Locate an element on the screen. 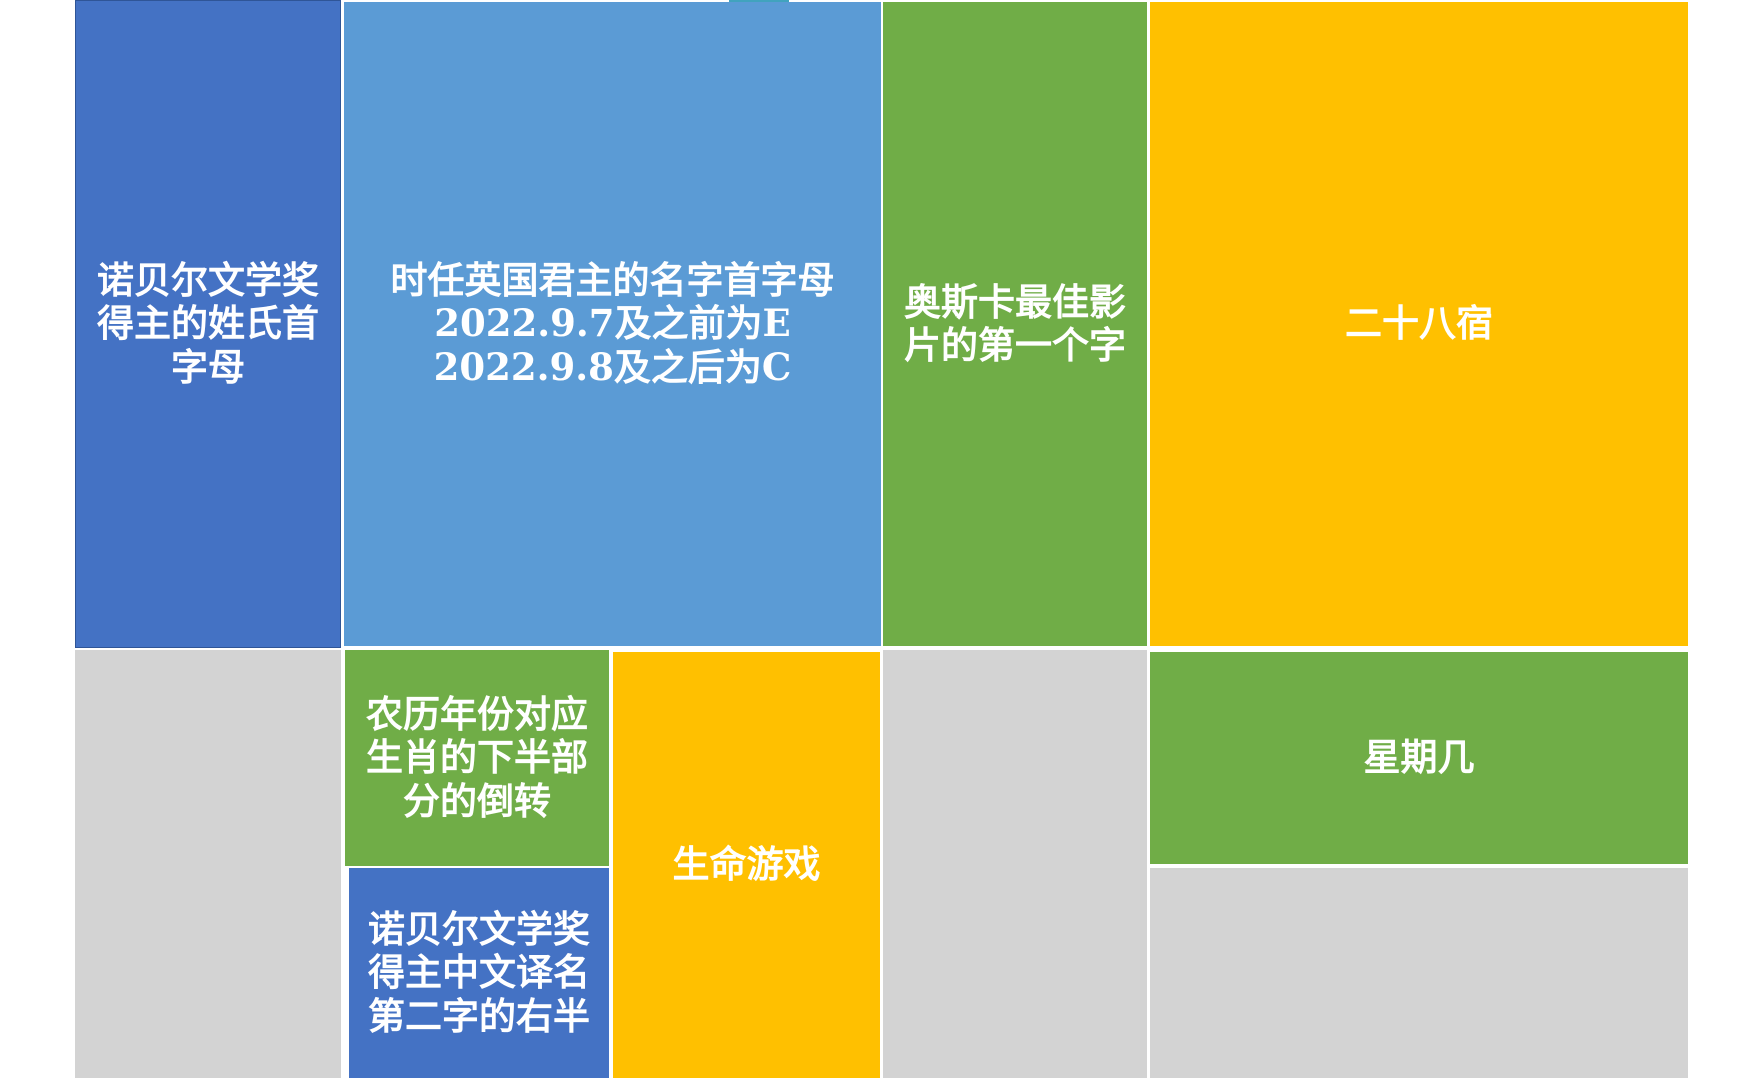 The image size is (1742, 1078). cell-nobel-chinese-name: 诺贝尔文学奖 得主中文译名 第二字的右半 is located at coordinates (479, 973).